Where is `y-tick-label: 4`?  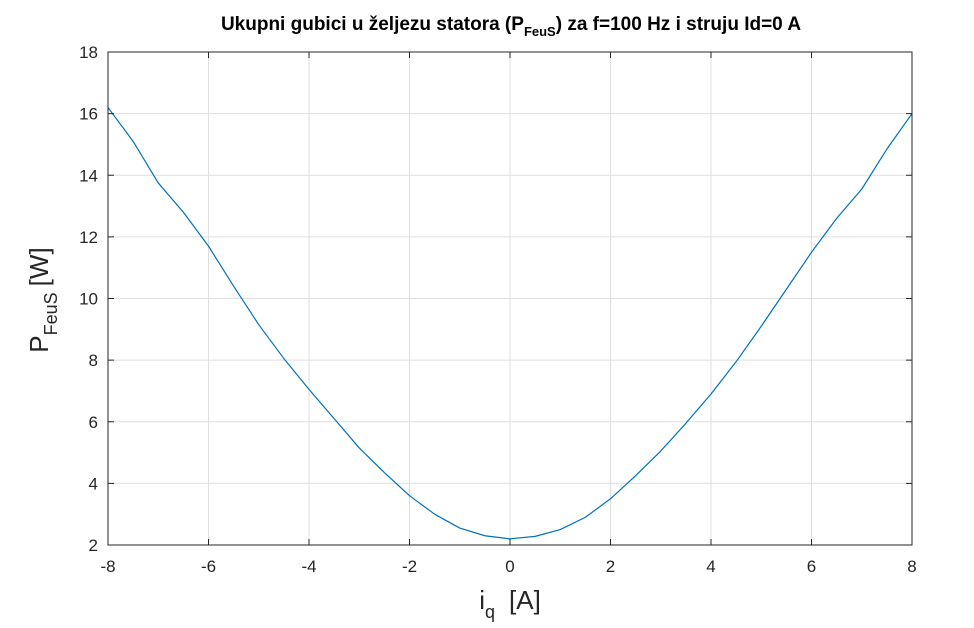
y-tick-label: 4 is located at coordinates (93, 483).